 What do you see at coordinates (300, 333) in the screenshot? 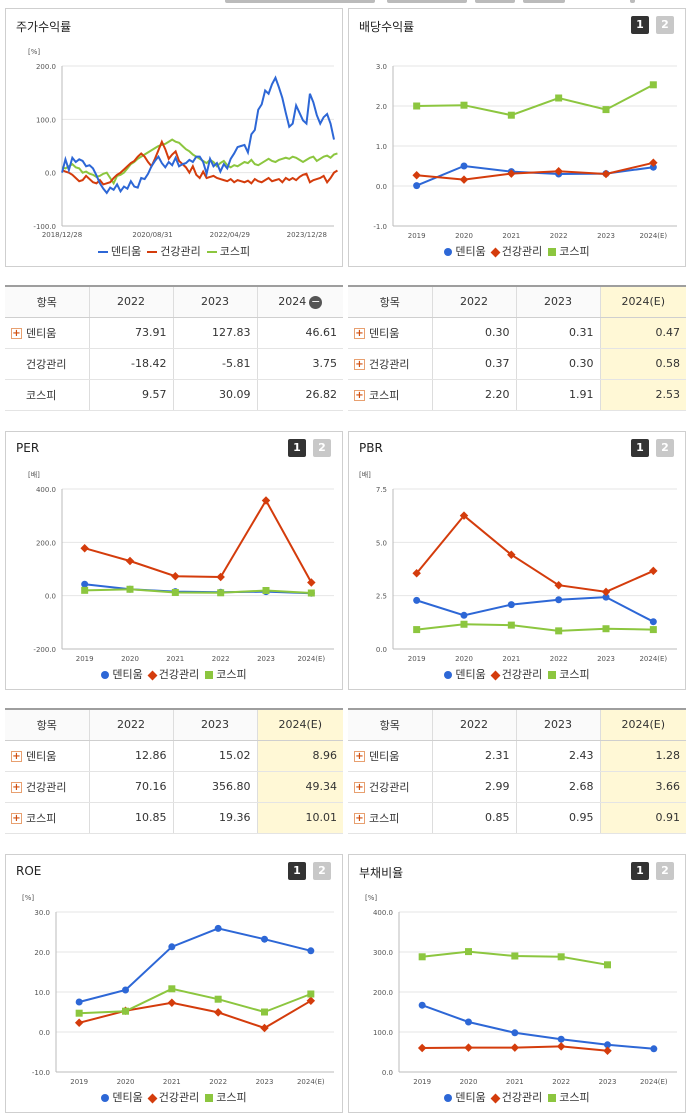
I see `value-cell: 46.61` at bounding box center [300, 333].